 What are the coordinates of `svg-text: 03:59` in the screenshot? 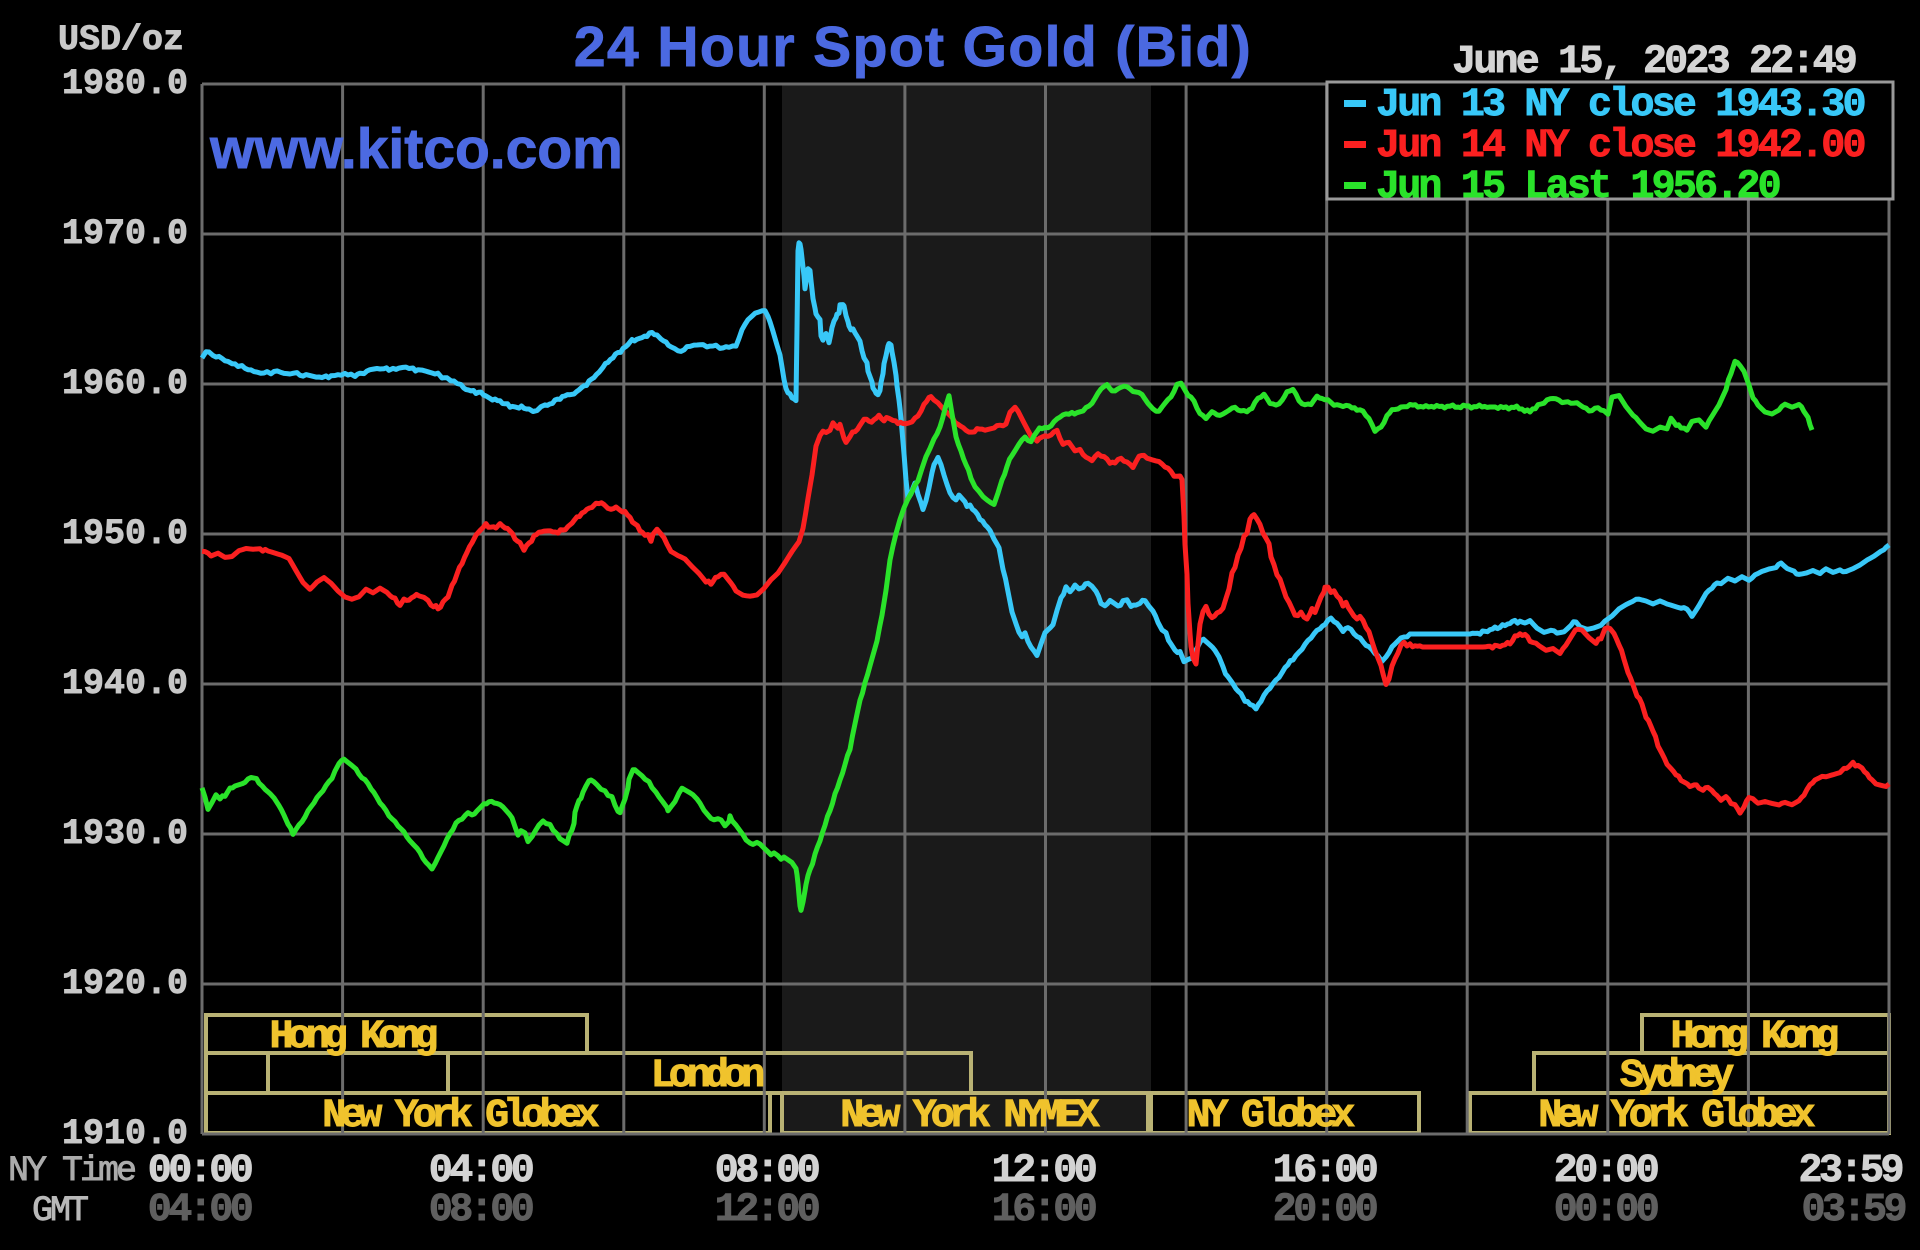 It's located at (1853, 1210).